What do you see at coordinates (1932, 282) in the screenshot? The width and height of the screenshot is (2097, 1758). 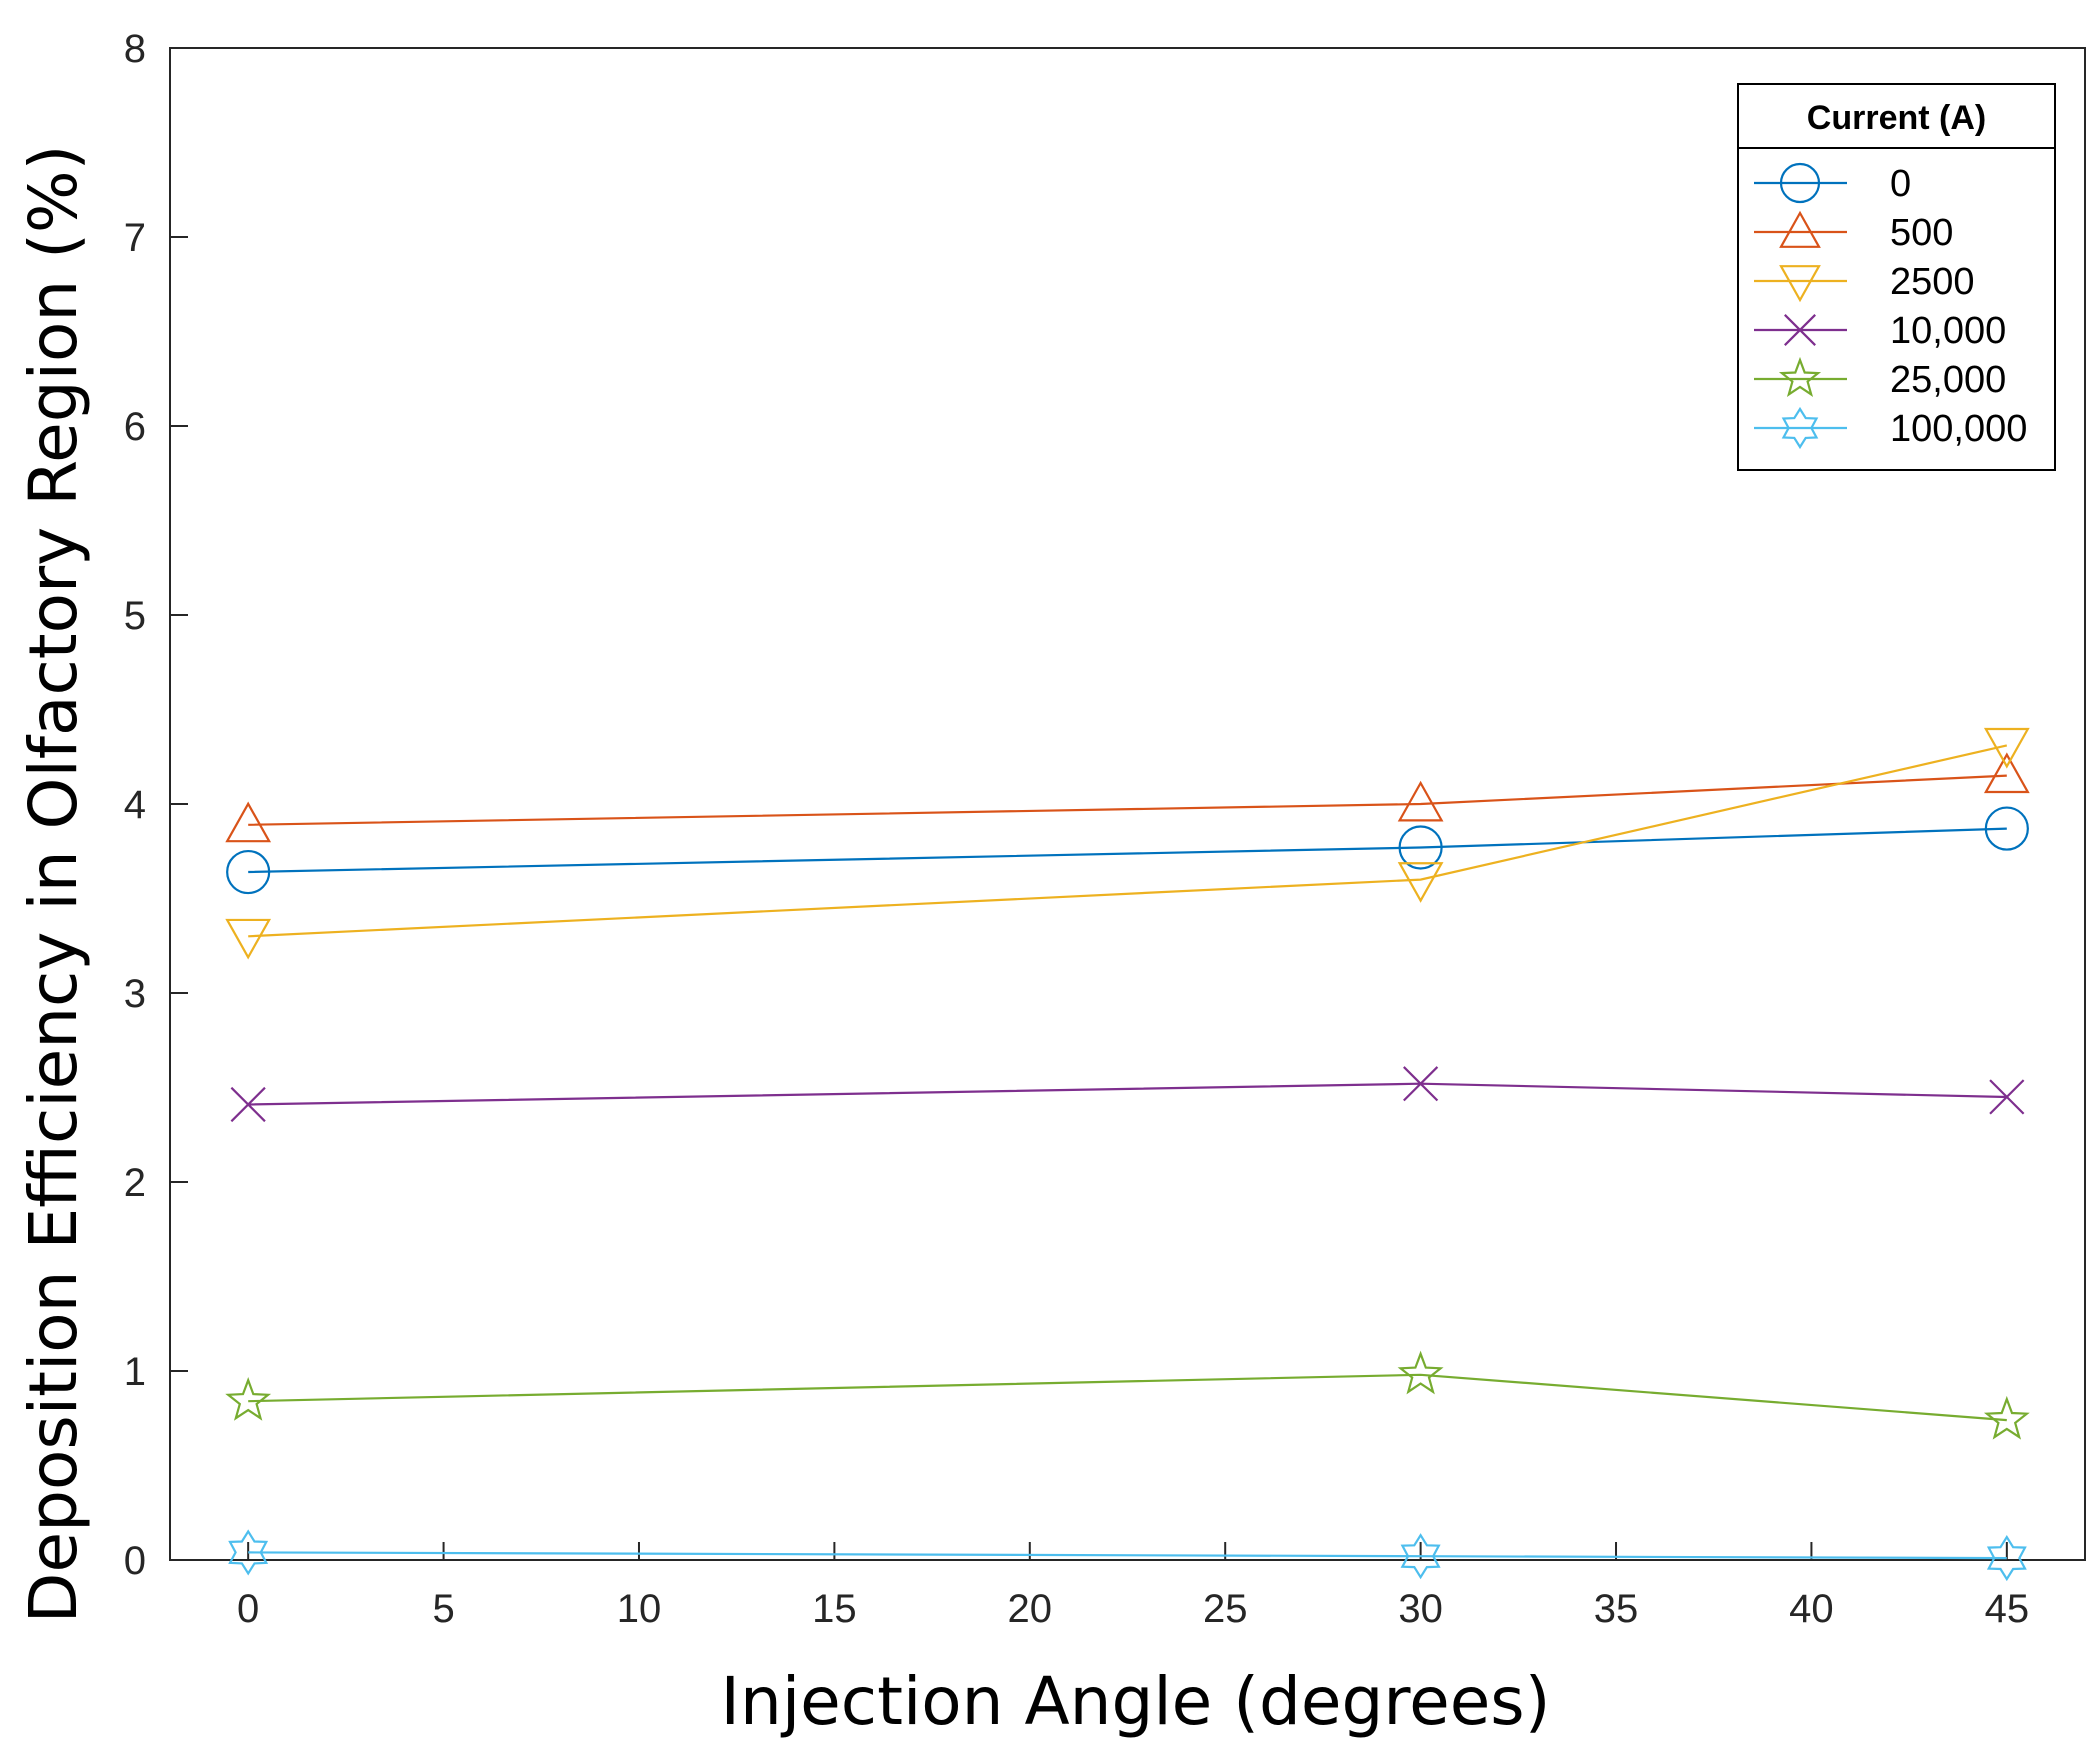 I see `legend-label: 2500` at bounding box center [1932, 282].